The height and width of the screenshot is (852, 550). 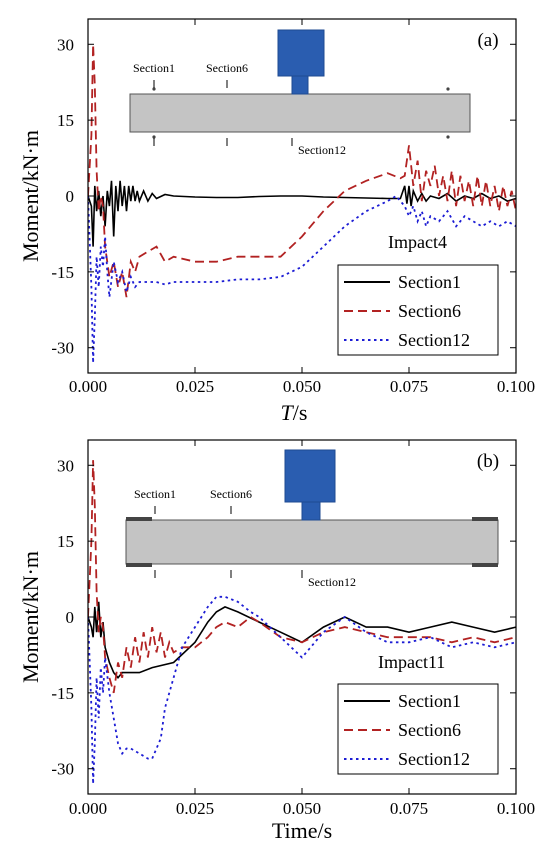 I want to click on panel-label: (a), so click(x=487, y=40).